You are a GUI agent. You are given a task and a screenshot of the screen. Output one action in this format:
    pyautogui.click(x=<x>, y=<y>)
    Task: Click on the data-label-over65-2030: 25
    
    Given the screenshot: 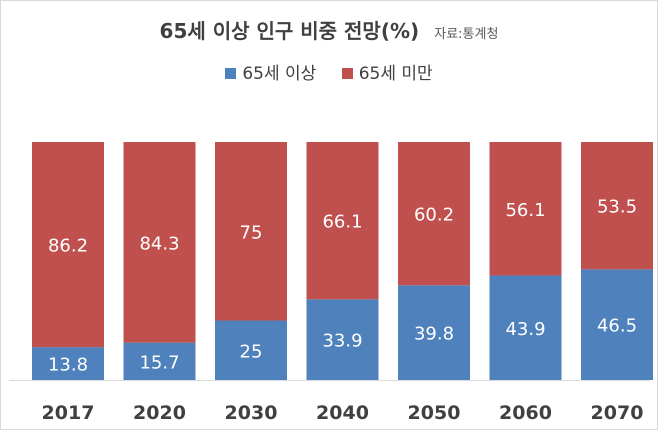 What is the action you would take?
    pyautogui.click(x=251, y=351)
    